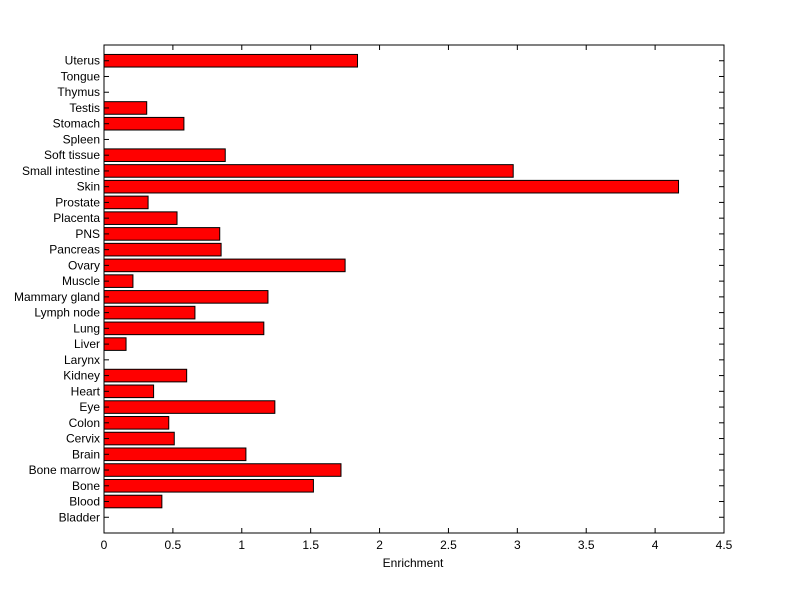 This screenshot has height=599, width=800. What do you see at coordinates (189, 407) in the screenshot?
I see `bar-eye` at bounding box center [189, 407].